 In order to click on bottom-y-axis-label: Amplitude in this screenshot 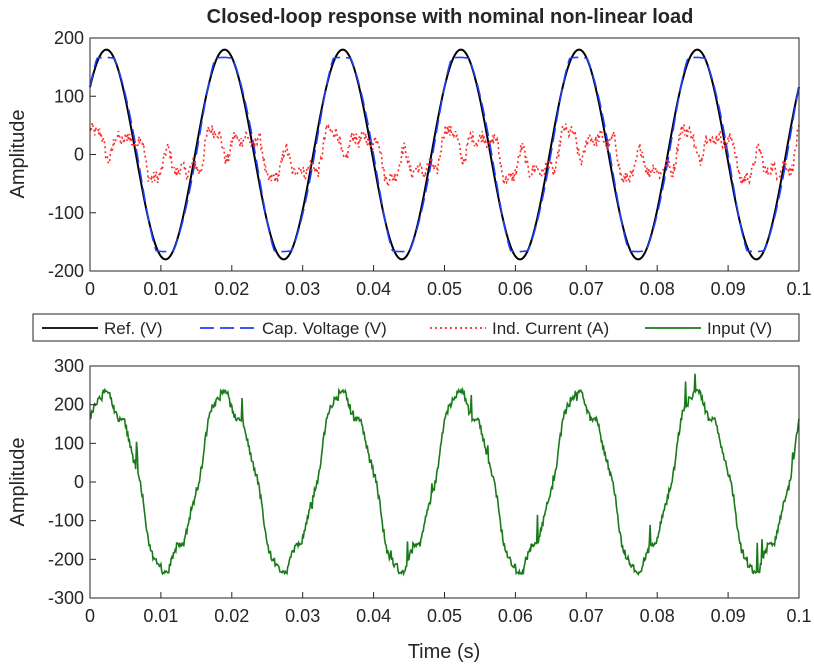, I will do `click(18, 482)`.